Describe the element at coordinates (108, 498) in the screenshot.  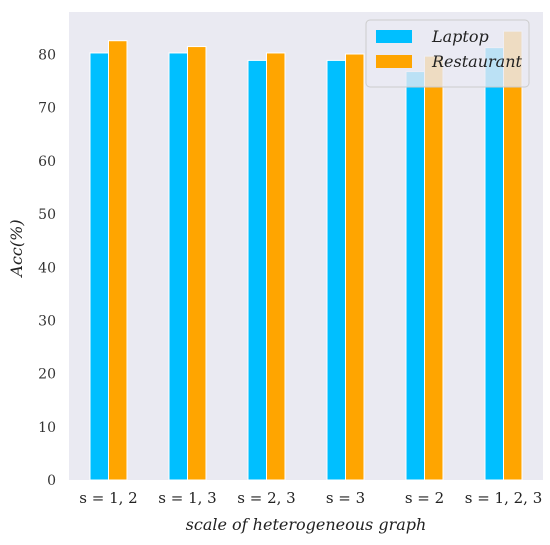
I see `x-tick-label-0: s = 1, 2` at that location.